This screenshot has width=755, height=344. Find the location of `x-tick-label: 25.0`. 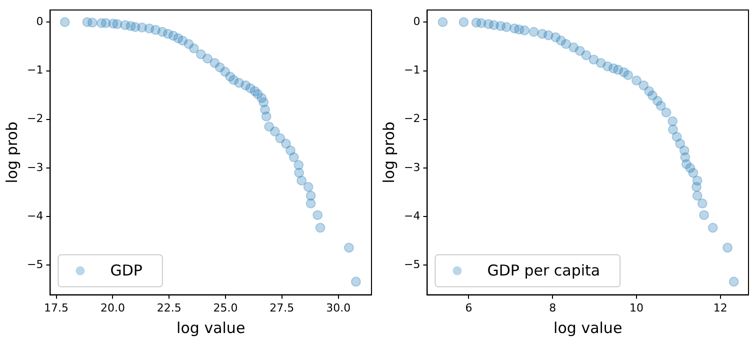

x-tick-label: 25.0 is located at coordinates (225, 307).